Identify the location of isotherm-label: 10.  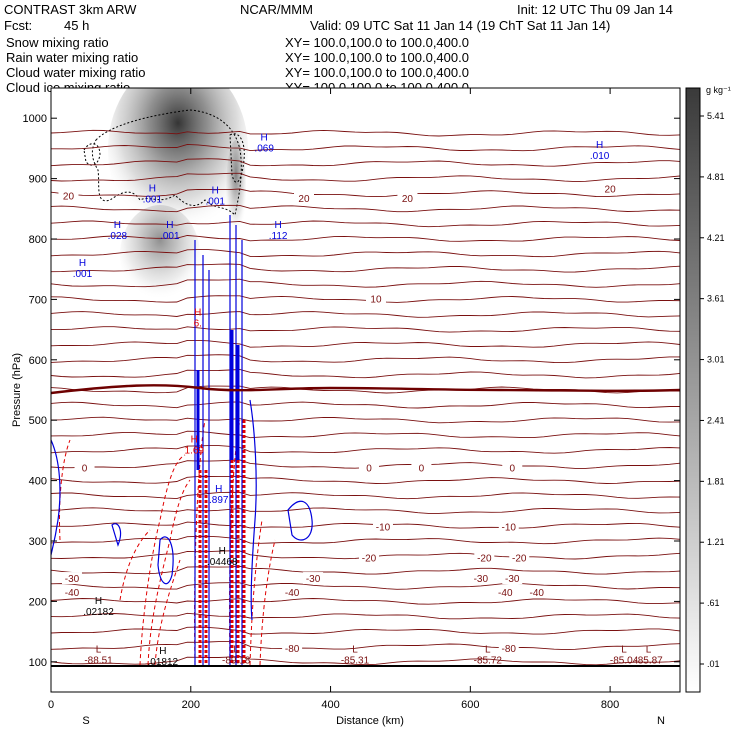
(376, 299).